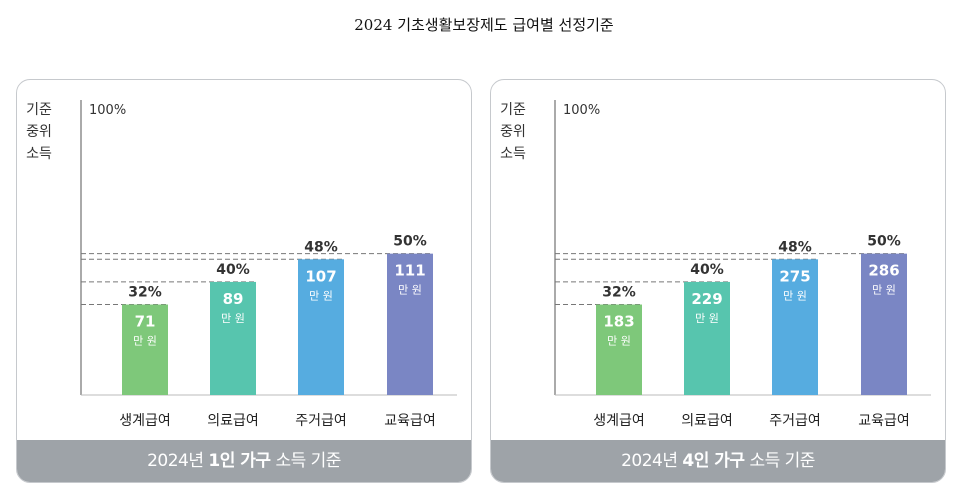  What do you see at coordinates (145, 322) in the screenshot?
I see `value-label: 71` at bounding box center [145, 322].